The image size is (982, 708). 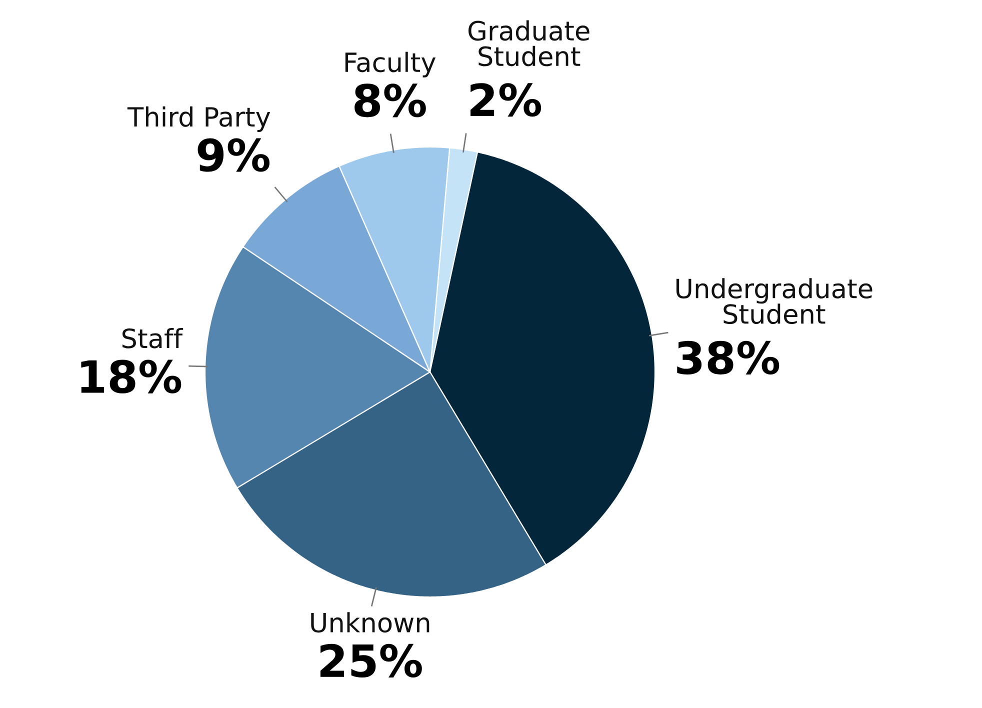 I want to click on data-label: 8%, so click(x=390, y=101).